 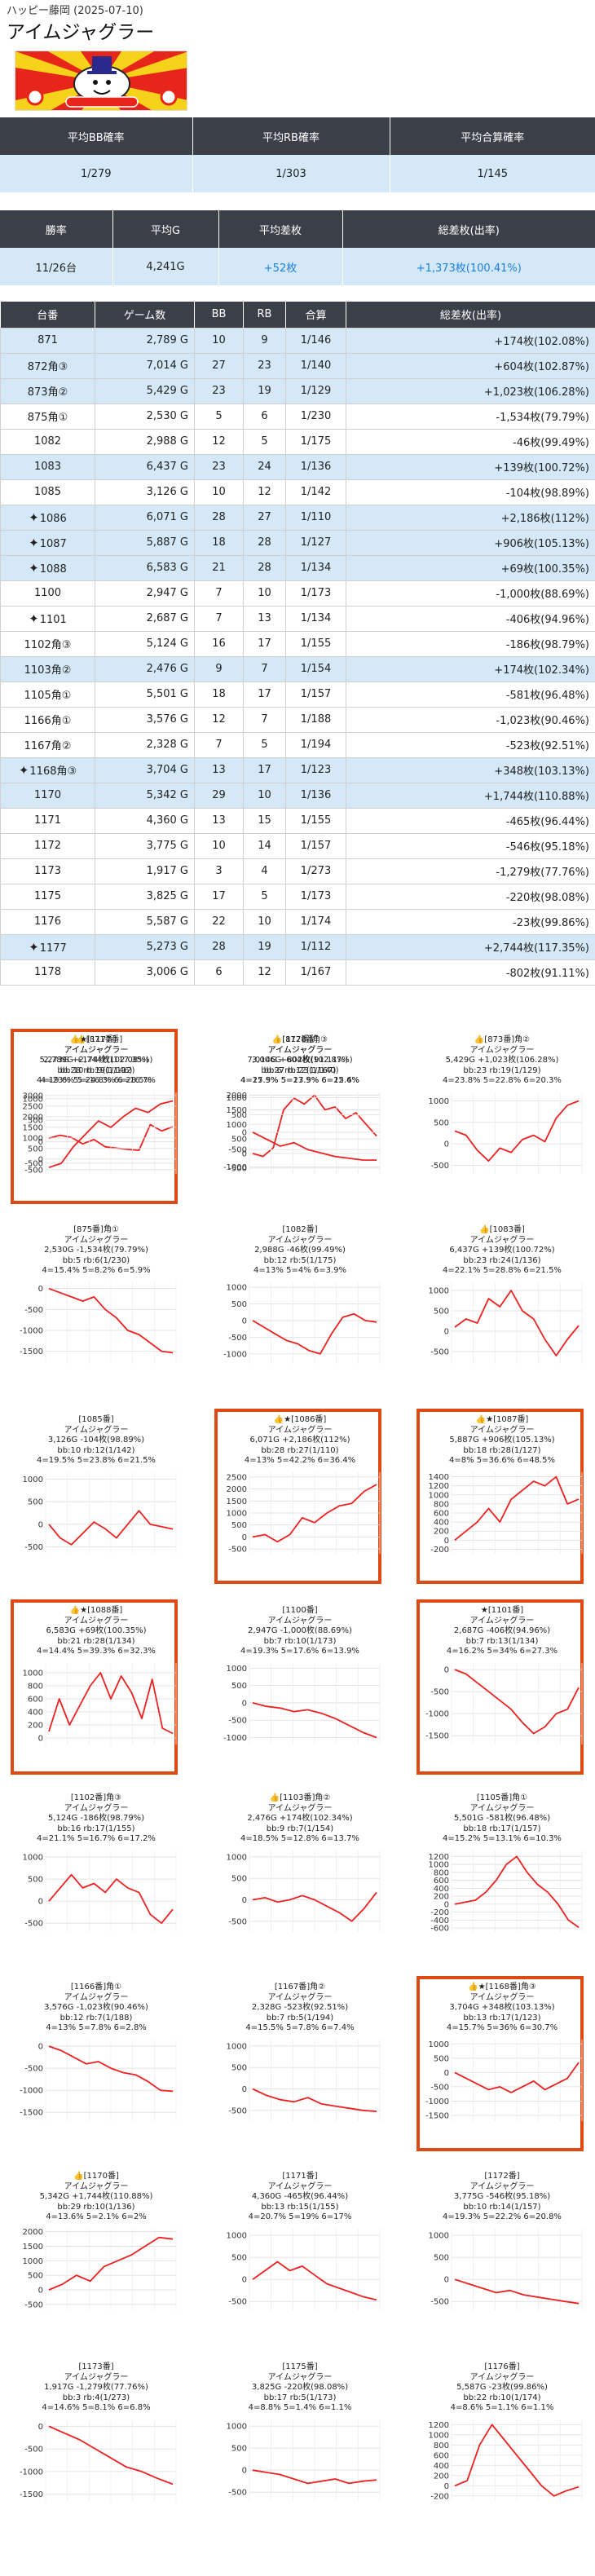 I want to click on chart-info-line: bb:9 rb:7(1/154), so click(x=300, y=1828).